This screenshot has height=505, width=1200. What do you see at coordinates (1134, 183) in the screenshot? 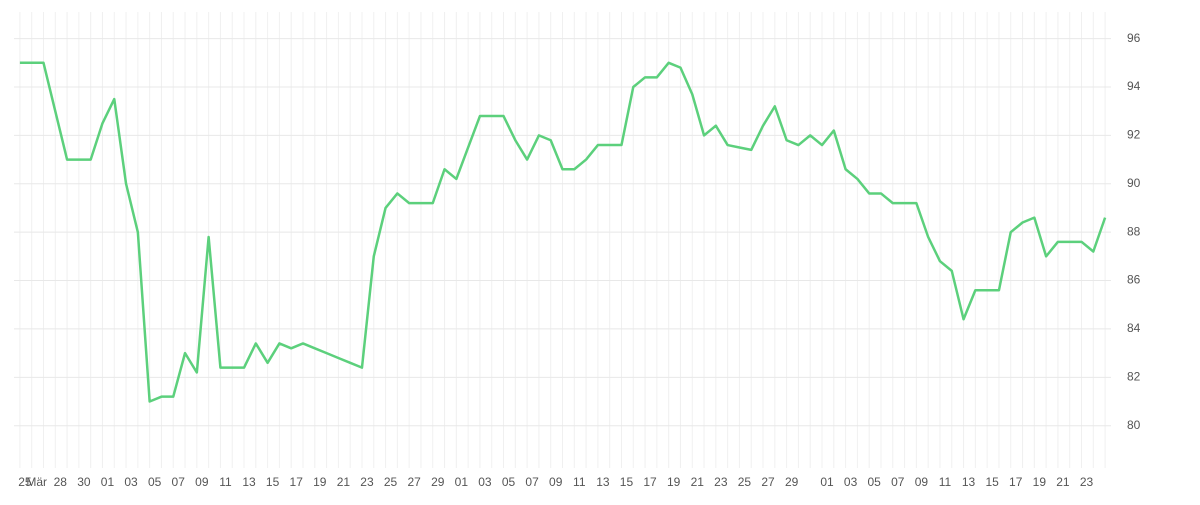
I see `y-tick-label: 90` at bounding box center [1134, 183].